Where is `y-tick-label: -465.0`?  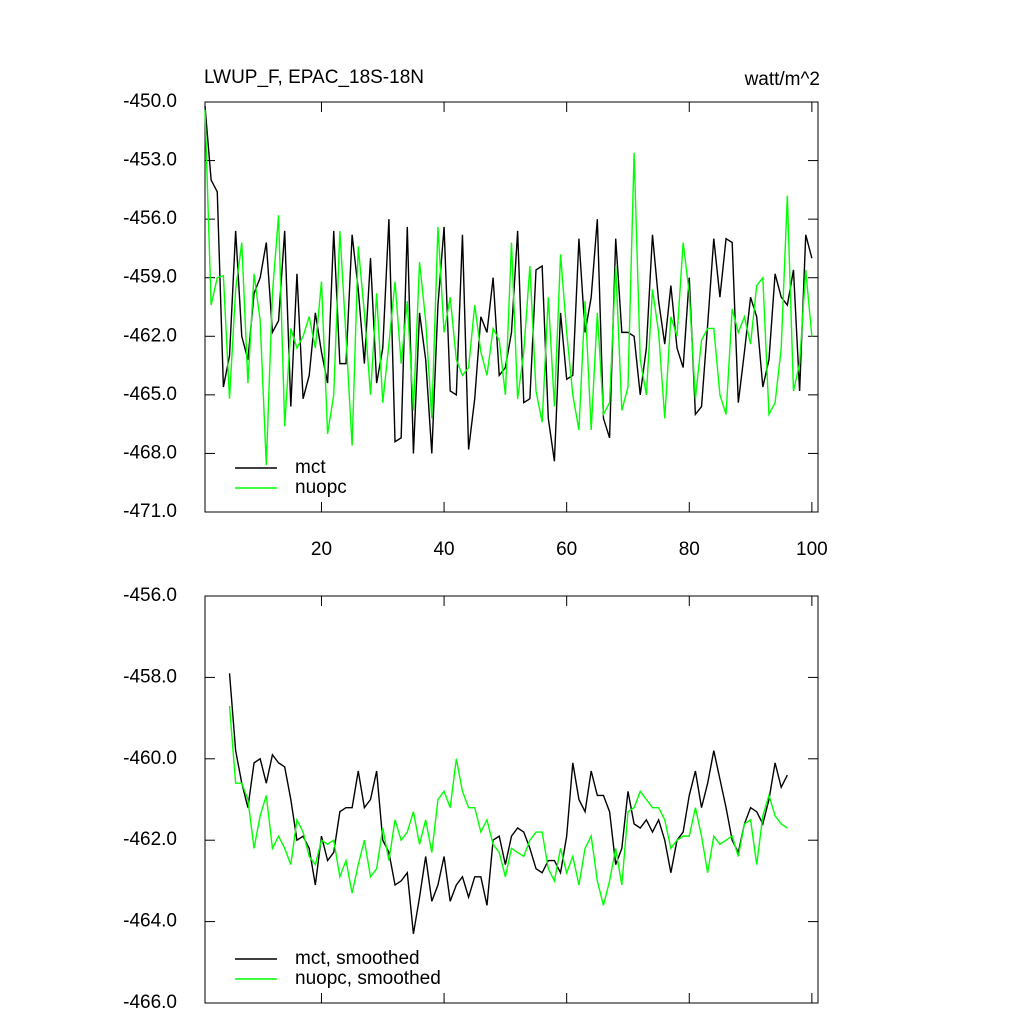
y-tick-label: -465.0 is located at coordinates (150, 394).